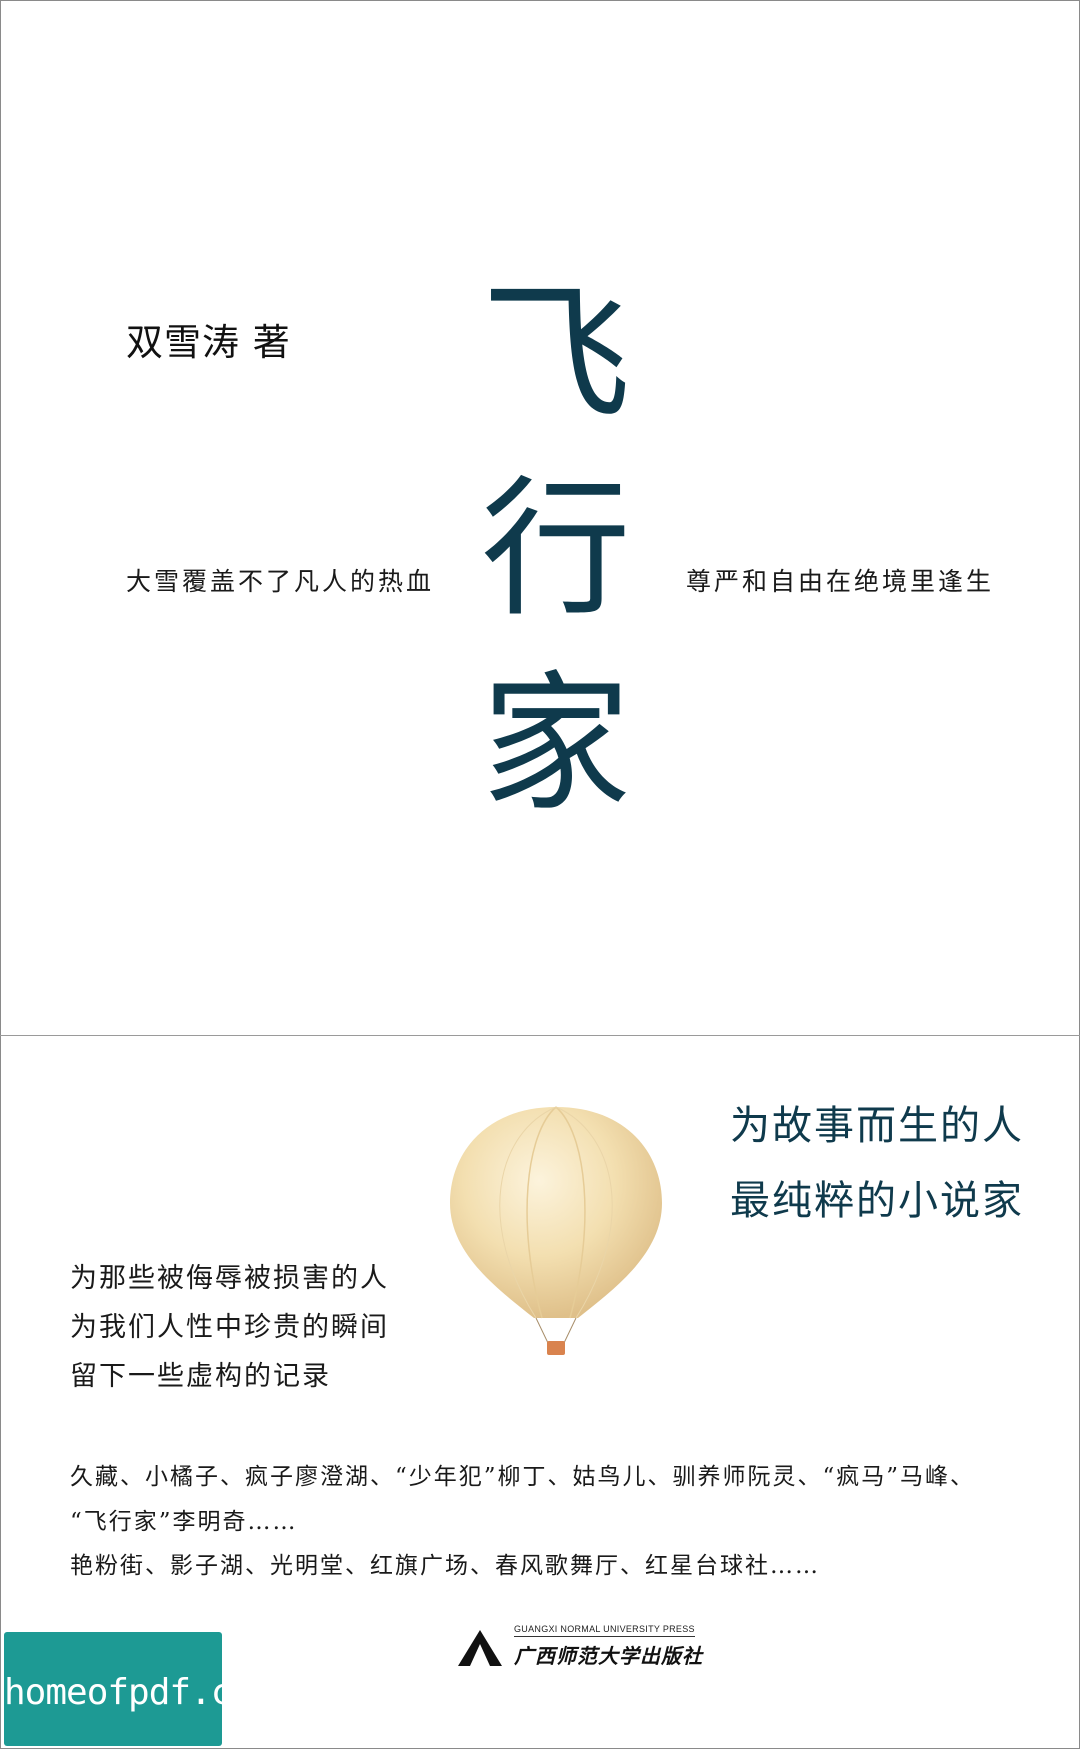 The image size is (1080, 1749). I want to click on publisher-name-en: GUANGXI NORMAL UNIVERSITY PRESS, so click(604, 1630).